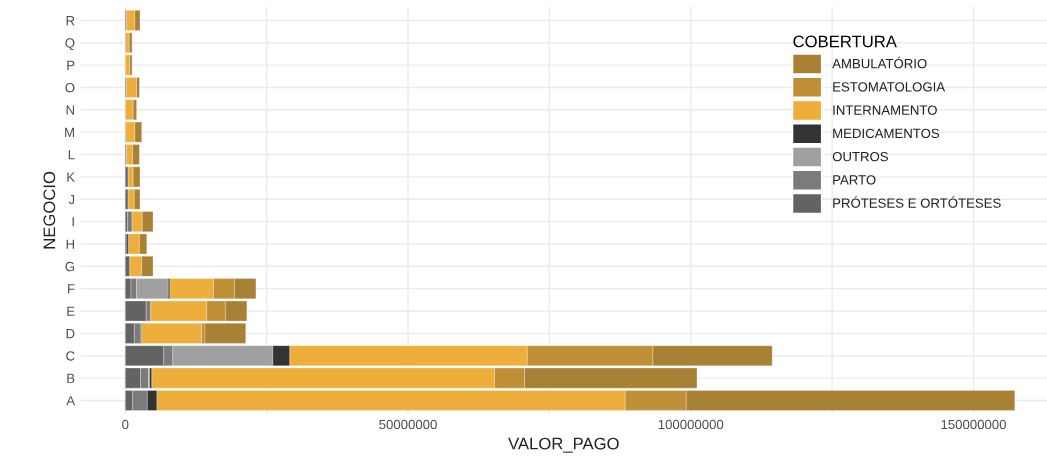 Image resolution: width=1047 pixels, height=465 pixels. What do you see at coordinates (70, 21) in the screenshot?
I see `y-tick-label: R` at bounding box center [70, 21].